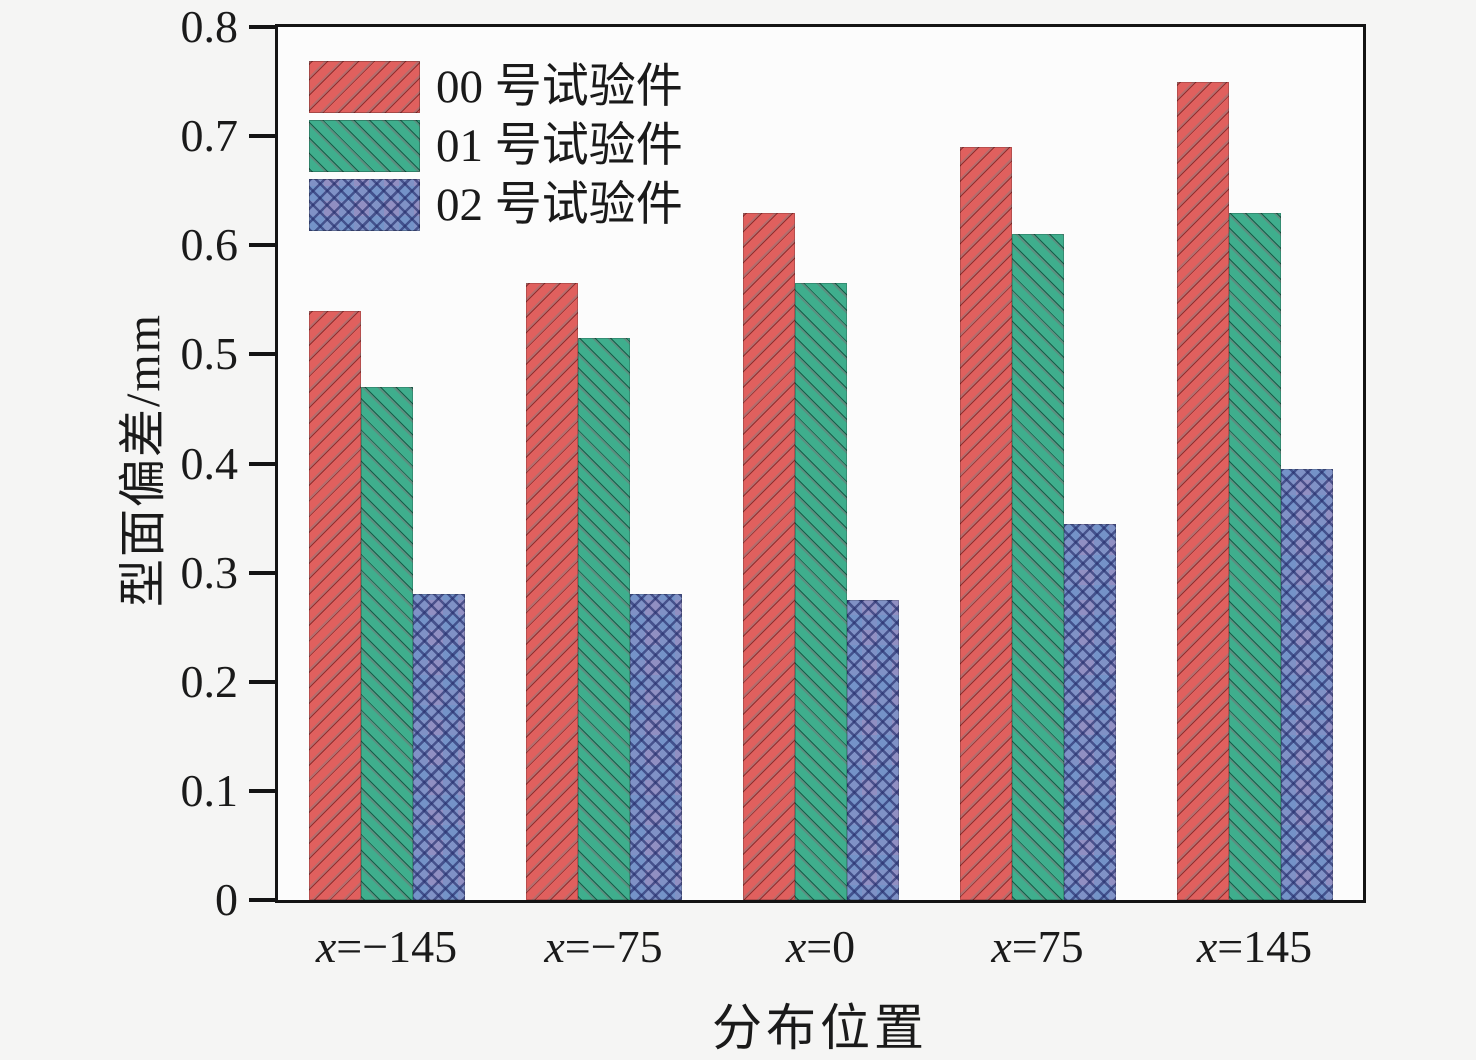  I want to click on y-tick-label: 0.5, so click(209, 354).